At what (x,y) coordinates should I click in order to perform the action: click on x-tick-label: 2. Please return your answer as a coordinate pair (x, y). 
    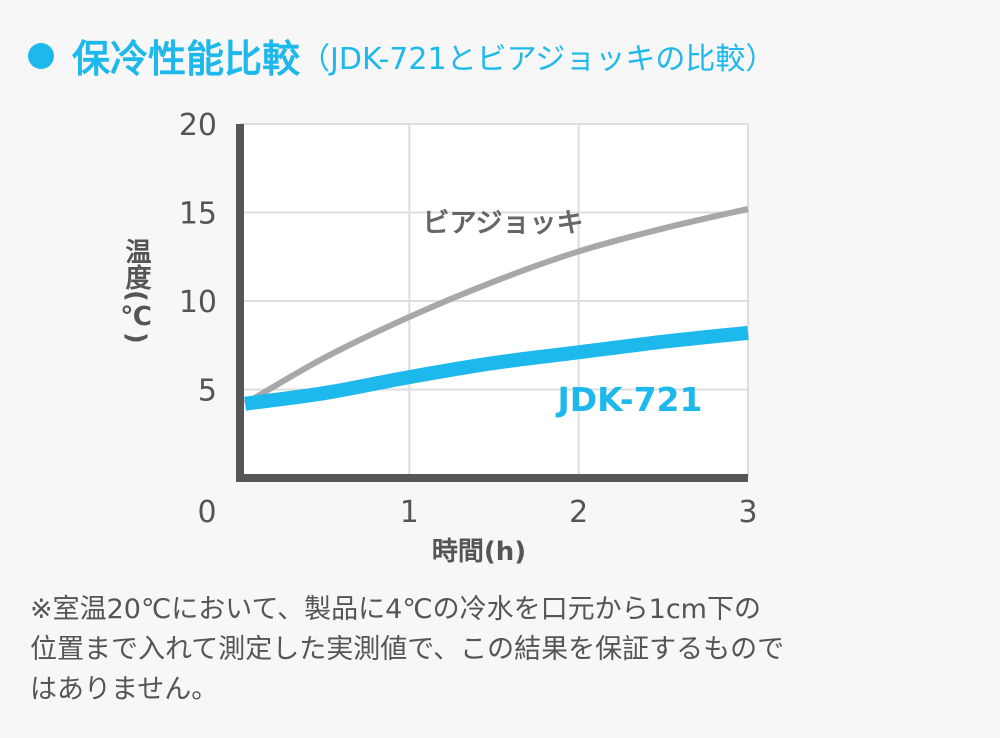
    Looking at the image, I should click on (578, 512).